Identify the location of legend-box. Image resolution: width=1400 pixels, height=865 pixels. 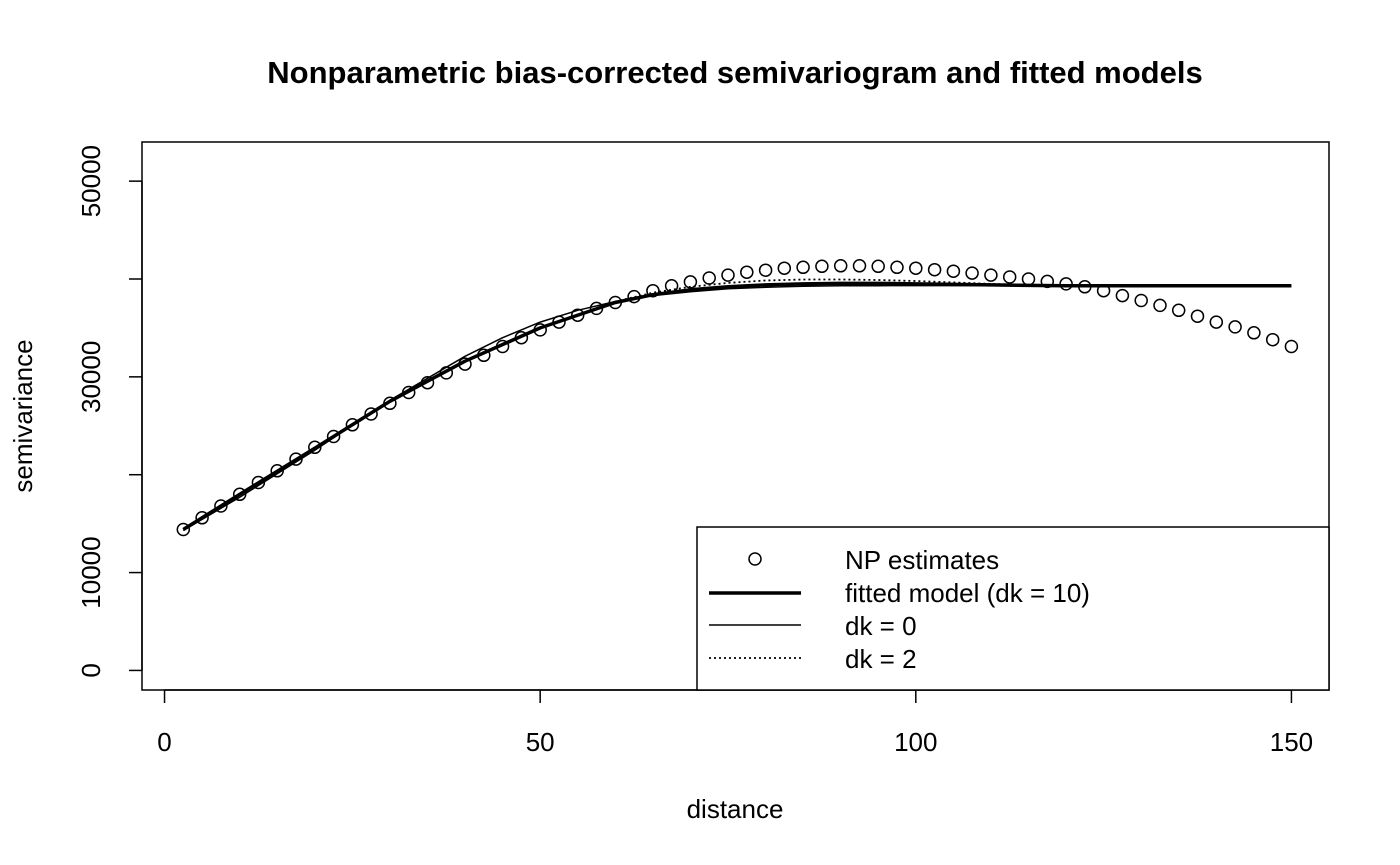
(1013, 608).